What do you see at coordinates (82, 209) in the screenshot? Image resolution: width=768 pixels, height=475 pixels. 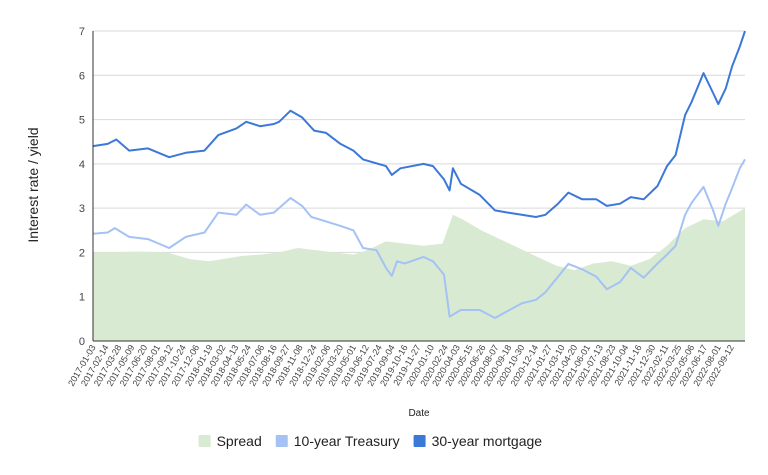 I see `y-tick-label: 3` at bounding box center [82, 209].